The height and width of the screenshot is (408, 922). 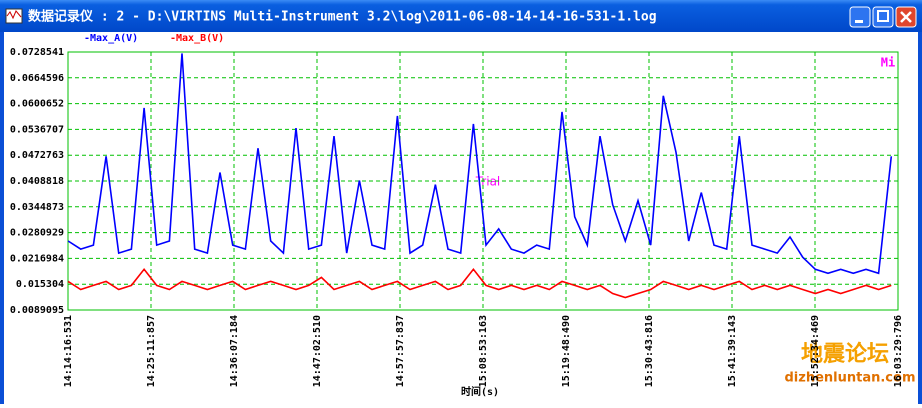 What do you see at coordinates (151, 351) in the screenshot?
I see `x-tick-label: 14:25:11:857` at bounding box center [151, 351].